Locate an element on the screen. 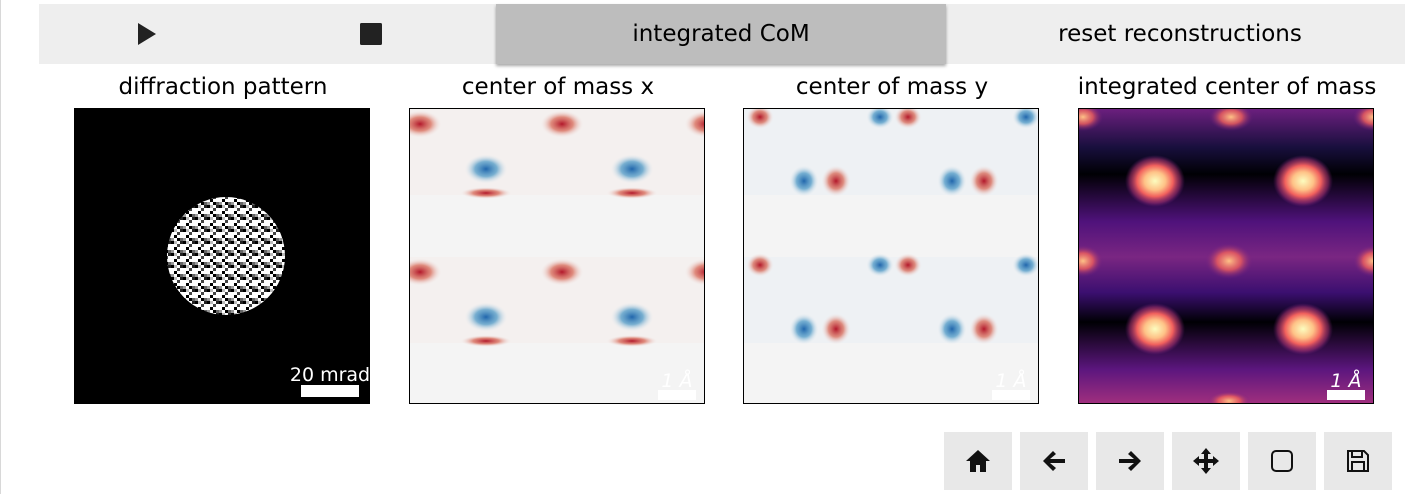 This screenshot has height=494, width=1416. forward-icon is located at coordinates (1130, 461).